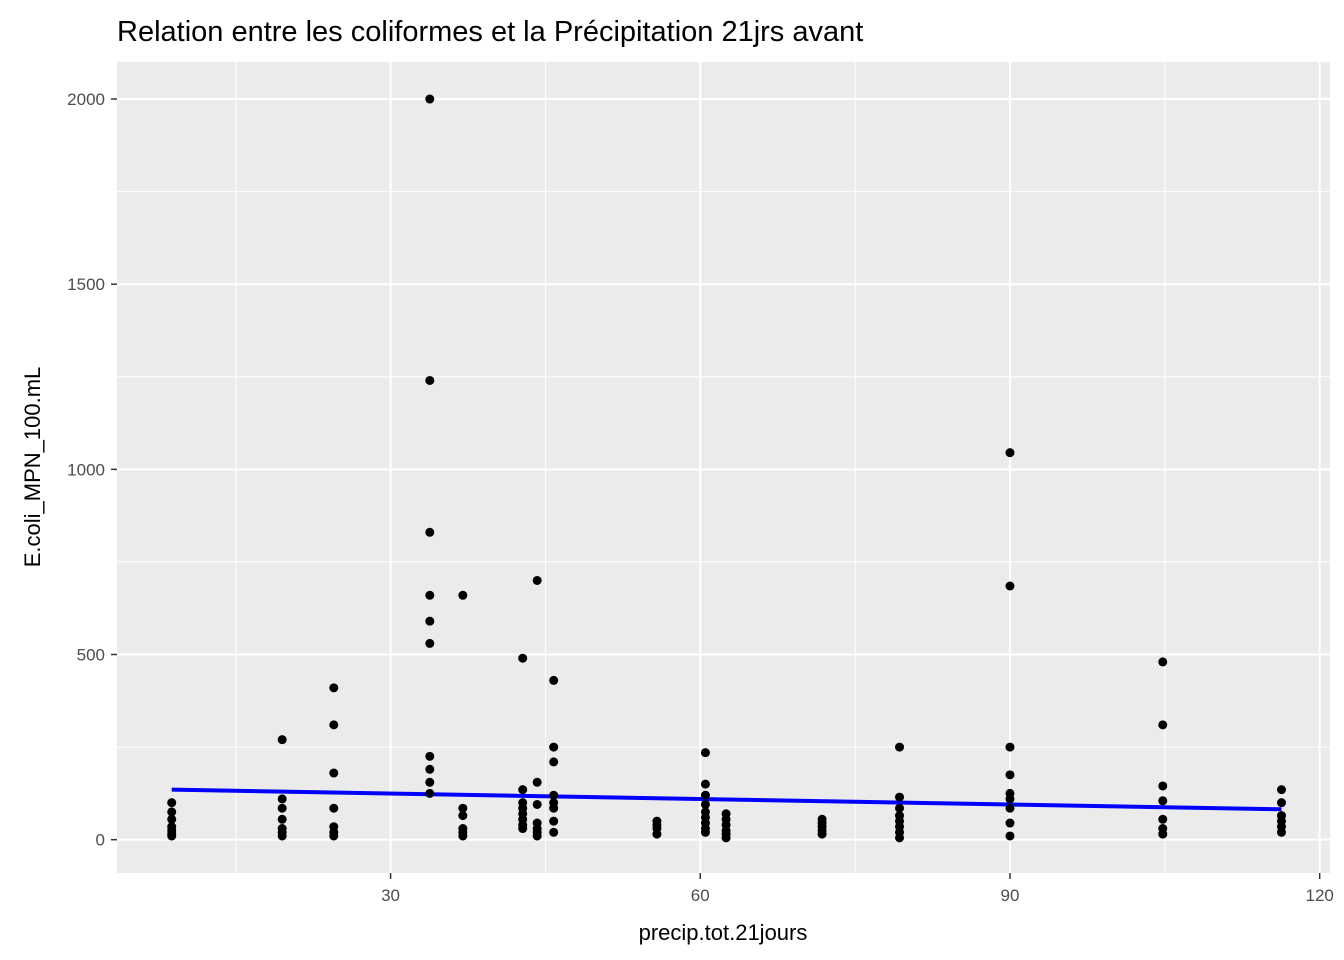  What do you see at coordinates (723, 932) in the screenshot?
I see `x-axis-title: precip.tot.21jours` at bounding box center [723, 932].